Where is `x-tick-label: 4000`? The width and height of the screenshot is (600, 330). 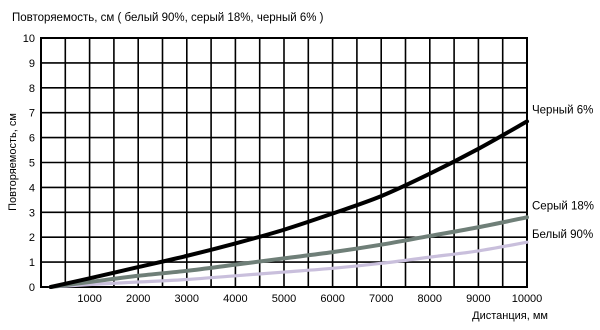 x-tick-label: 4000 is located at coordinates (235, 299).